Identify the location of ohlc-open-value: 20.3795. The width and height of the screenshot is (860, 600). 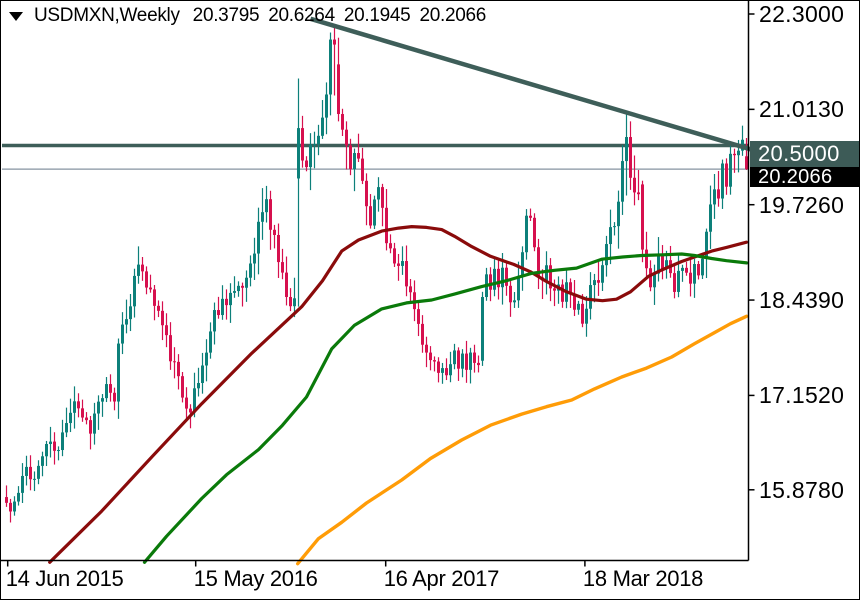
(226, 15).